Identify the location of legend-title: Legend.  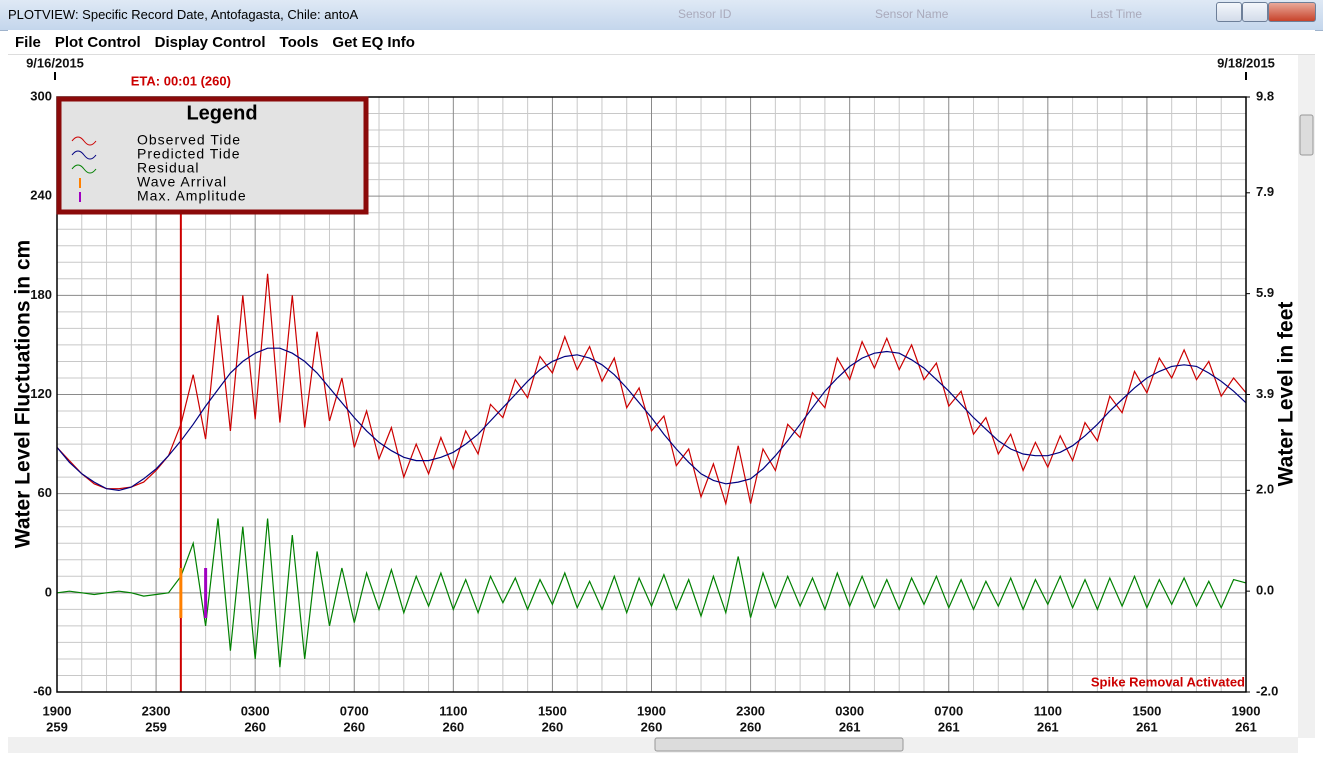
(221, 113).